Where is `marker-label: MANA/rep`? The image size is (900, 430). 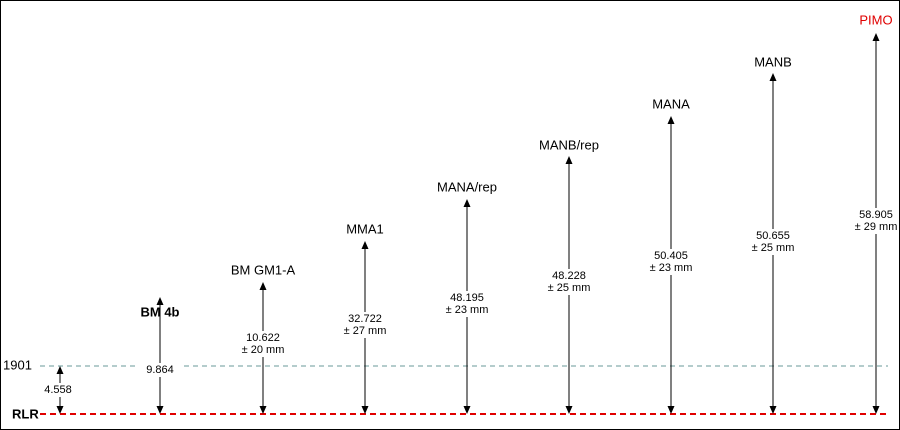 marker-label: MANA/rep is located at coordinates (467, 186).